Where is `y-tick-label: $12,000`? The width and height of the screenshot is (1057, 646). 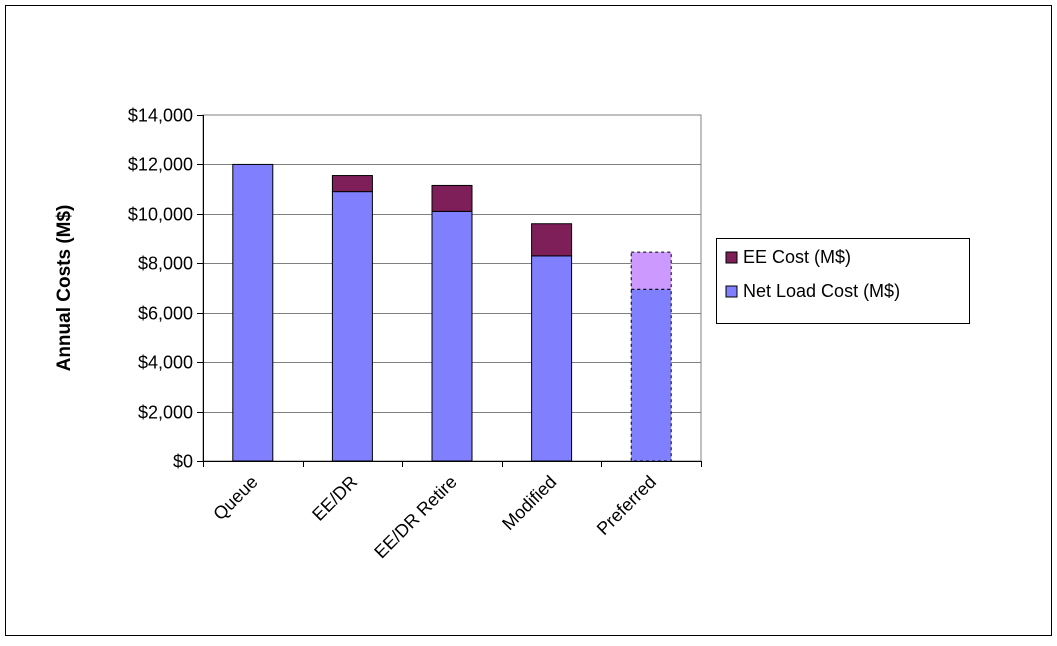
y-tick-label: $12,000 is located at coordinates (160, 165).